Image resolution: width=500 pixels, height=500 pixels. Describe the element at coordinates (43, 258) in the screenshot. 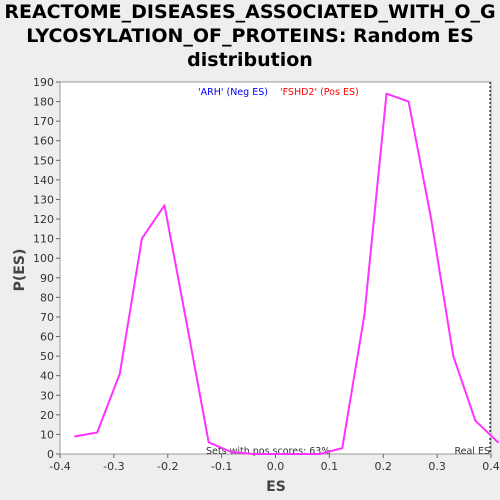

I see `y-tick-label: 100` at that location.